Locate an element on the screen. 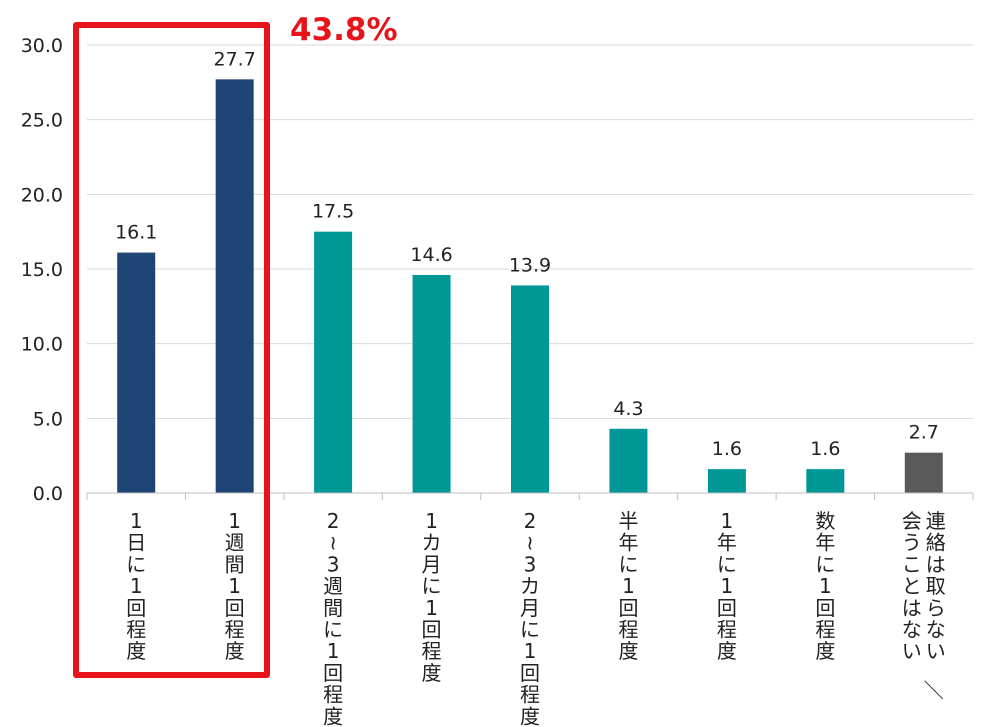 This screenshot has height=727, width=988. y-tick-label: 25.0 is located at coordinates (42, 121).